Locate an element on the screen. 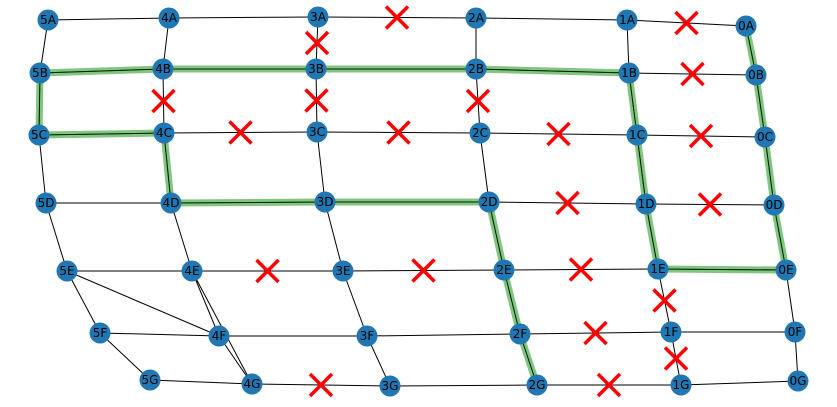 This screenshot has width=837, height=407. node-label: 4B is located at coordinates (163, 69).